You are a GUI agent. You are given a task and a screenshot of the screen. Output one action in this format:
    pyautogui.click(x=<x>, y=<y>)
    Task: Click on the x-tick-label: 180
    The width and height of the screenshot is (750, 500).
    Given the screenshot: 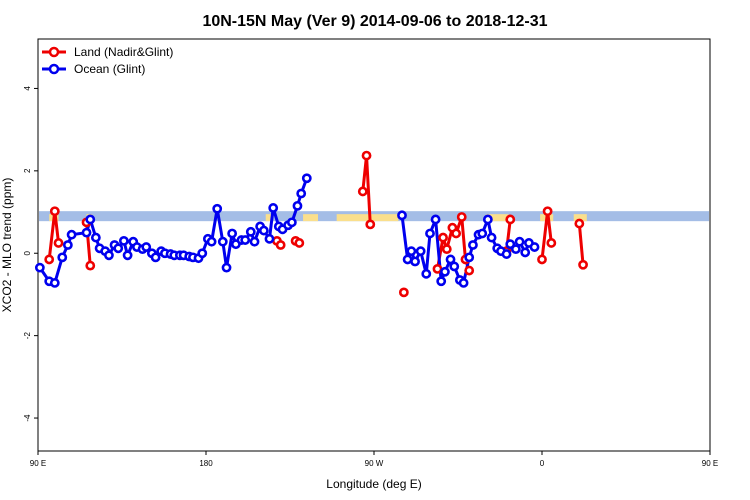 What is the action you would take?
    pyautogui.click(x=206, y=463)
    